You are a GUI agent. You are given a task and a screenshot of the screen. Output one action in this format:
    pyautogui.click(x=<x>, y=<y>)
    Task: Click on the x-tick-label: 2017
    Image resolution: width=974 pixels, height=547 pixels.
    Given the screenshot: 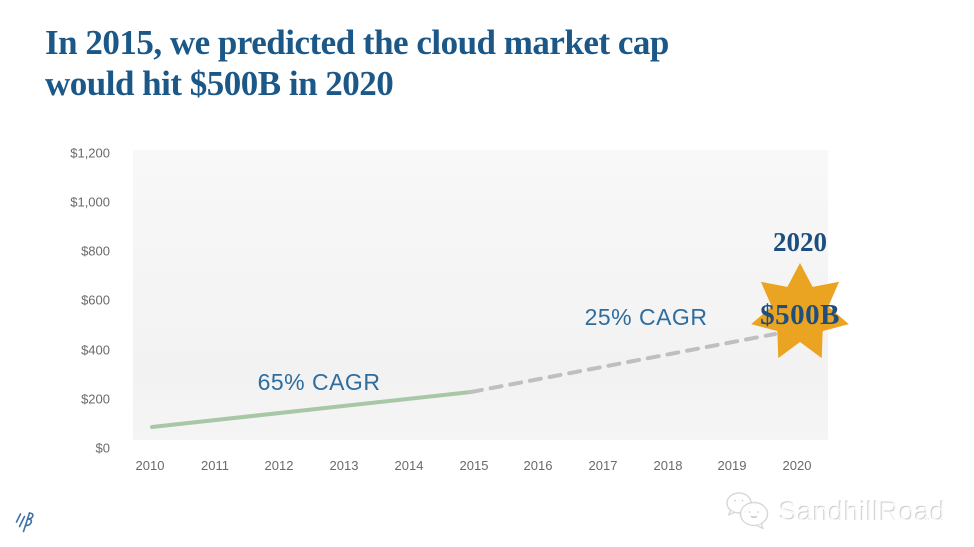 What is the action you would take?
    pyautogui.click(x=603, y=465)
    